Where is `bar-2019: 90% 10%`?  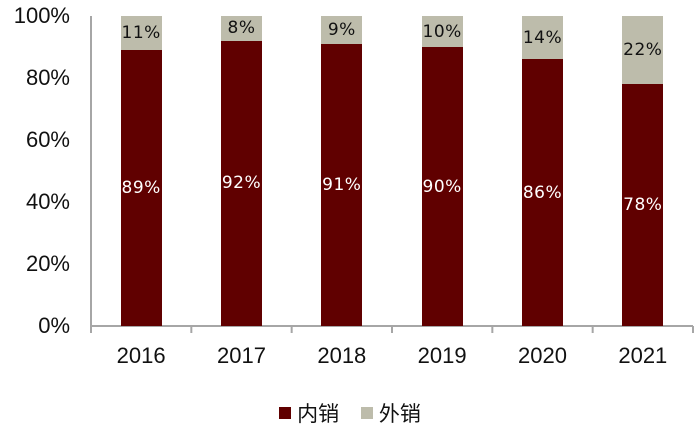 bar-2019: 90% 10% is located at coordinates (442, 171).